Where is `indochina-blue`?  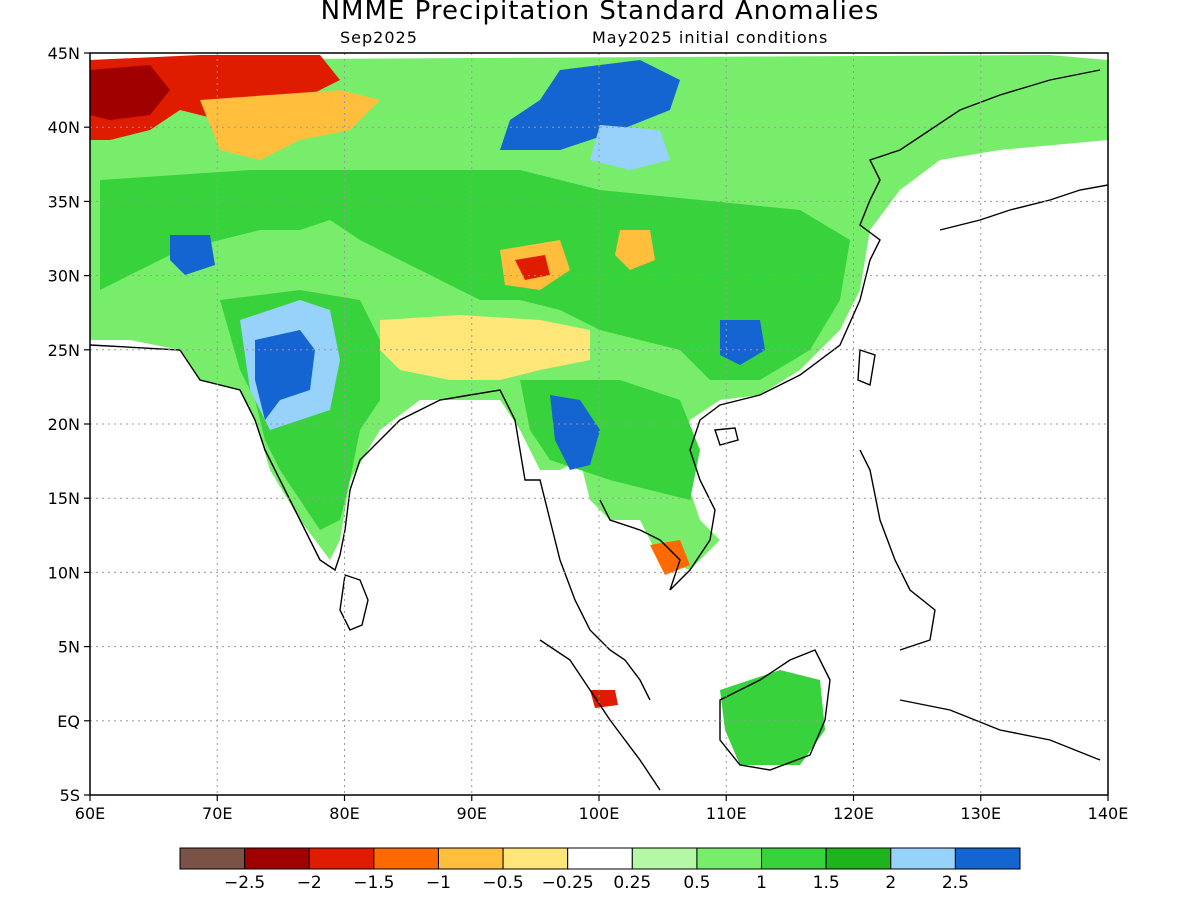 indochina-blue is located at coordinates (575, 432).